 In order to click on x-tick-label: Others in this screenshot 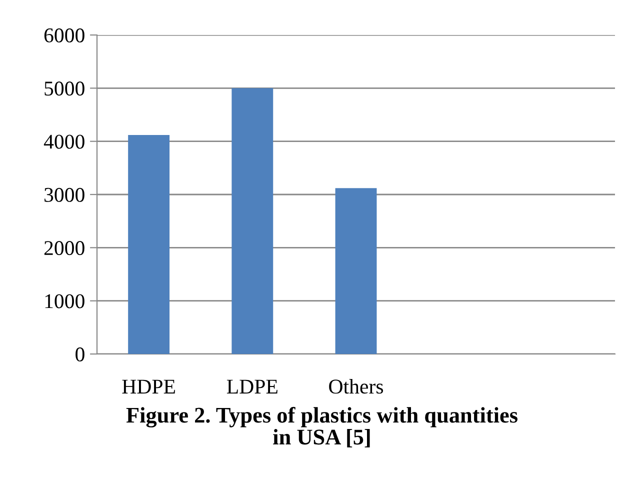, I will do `click(356, 386)`.